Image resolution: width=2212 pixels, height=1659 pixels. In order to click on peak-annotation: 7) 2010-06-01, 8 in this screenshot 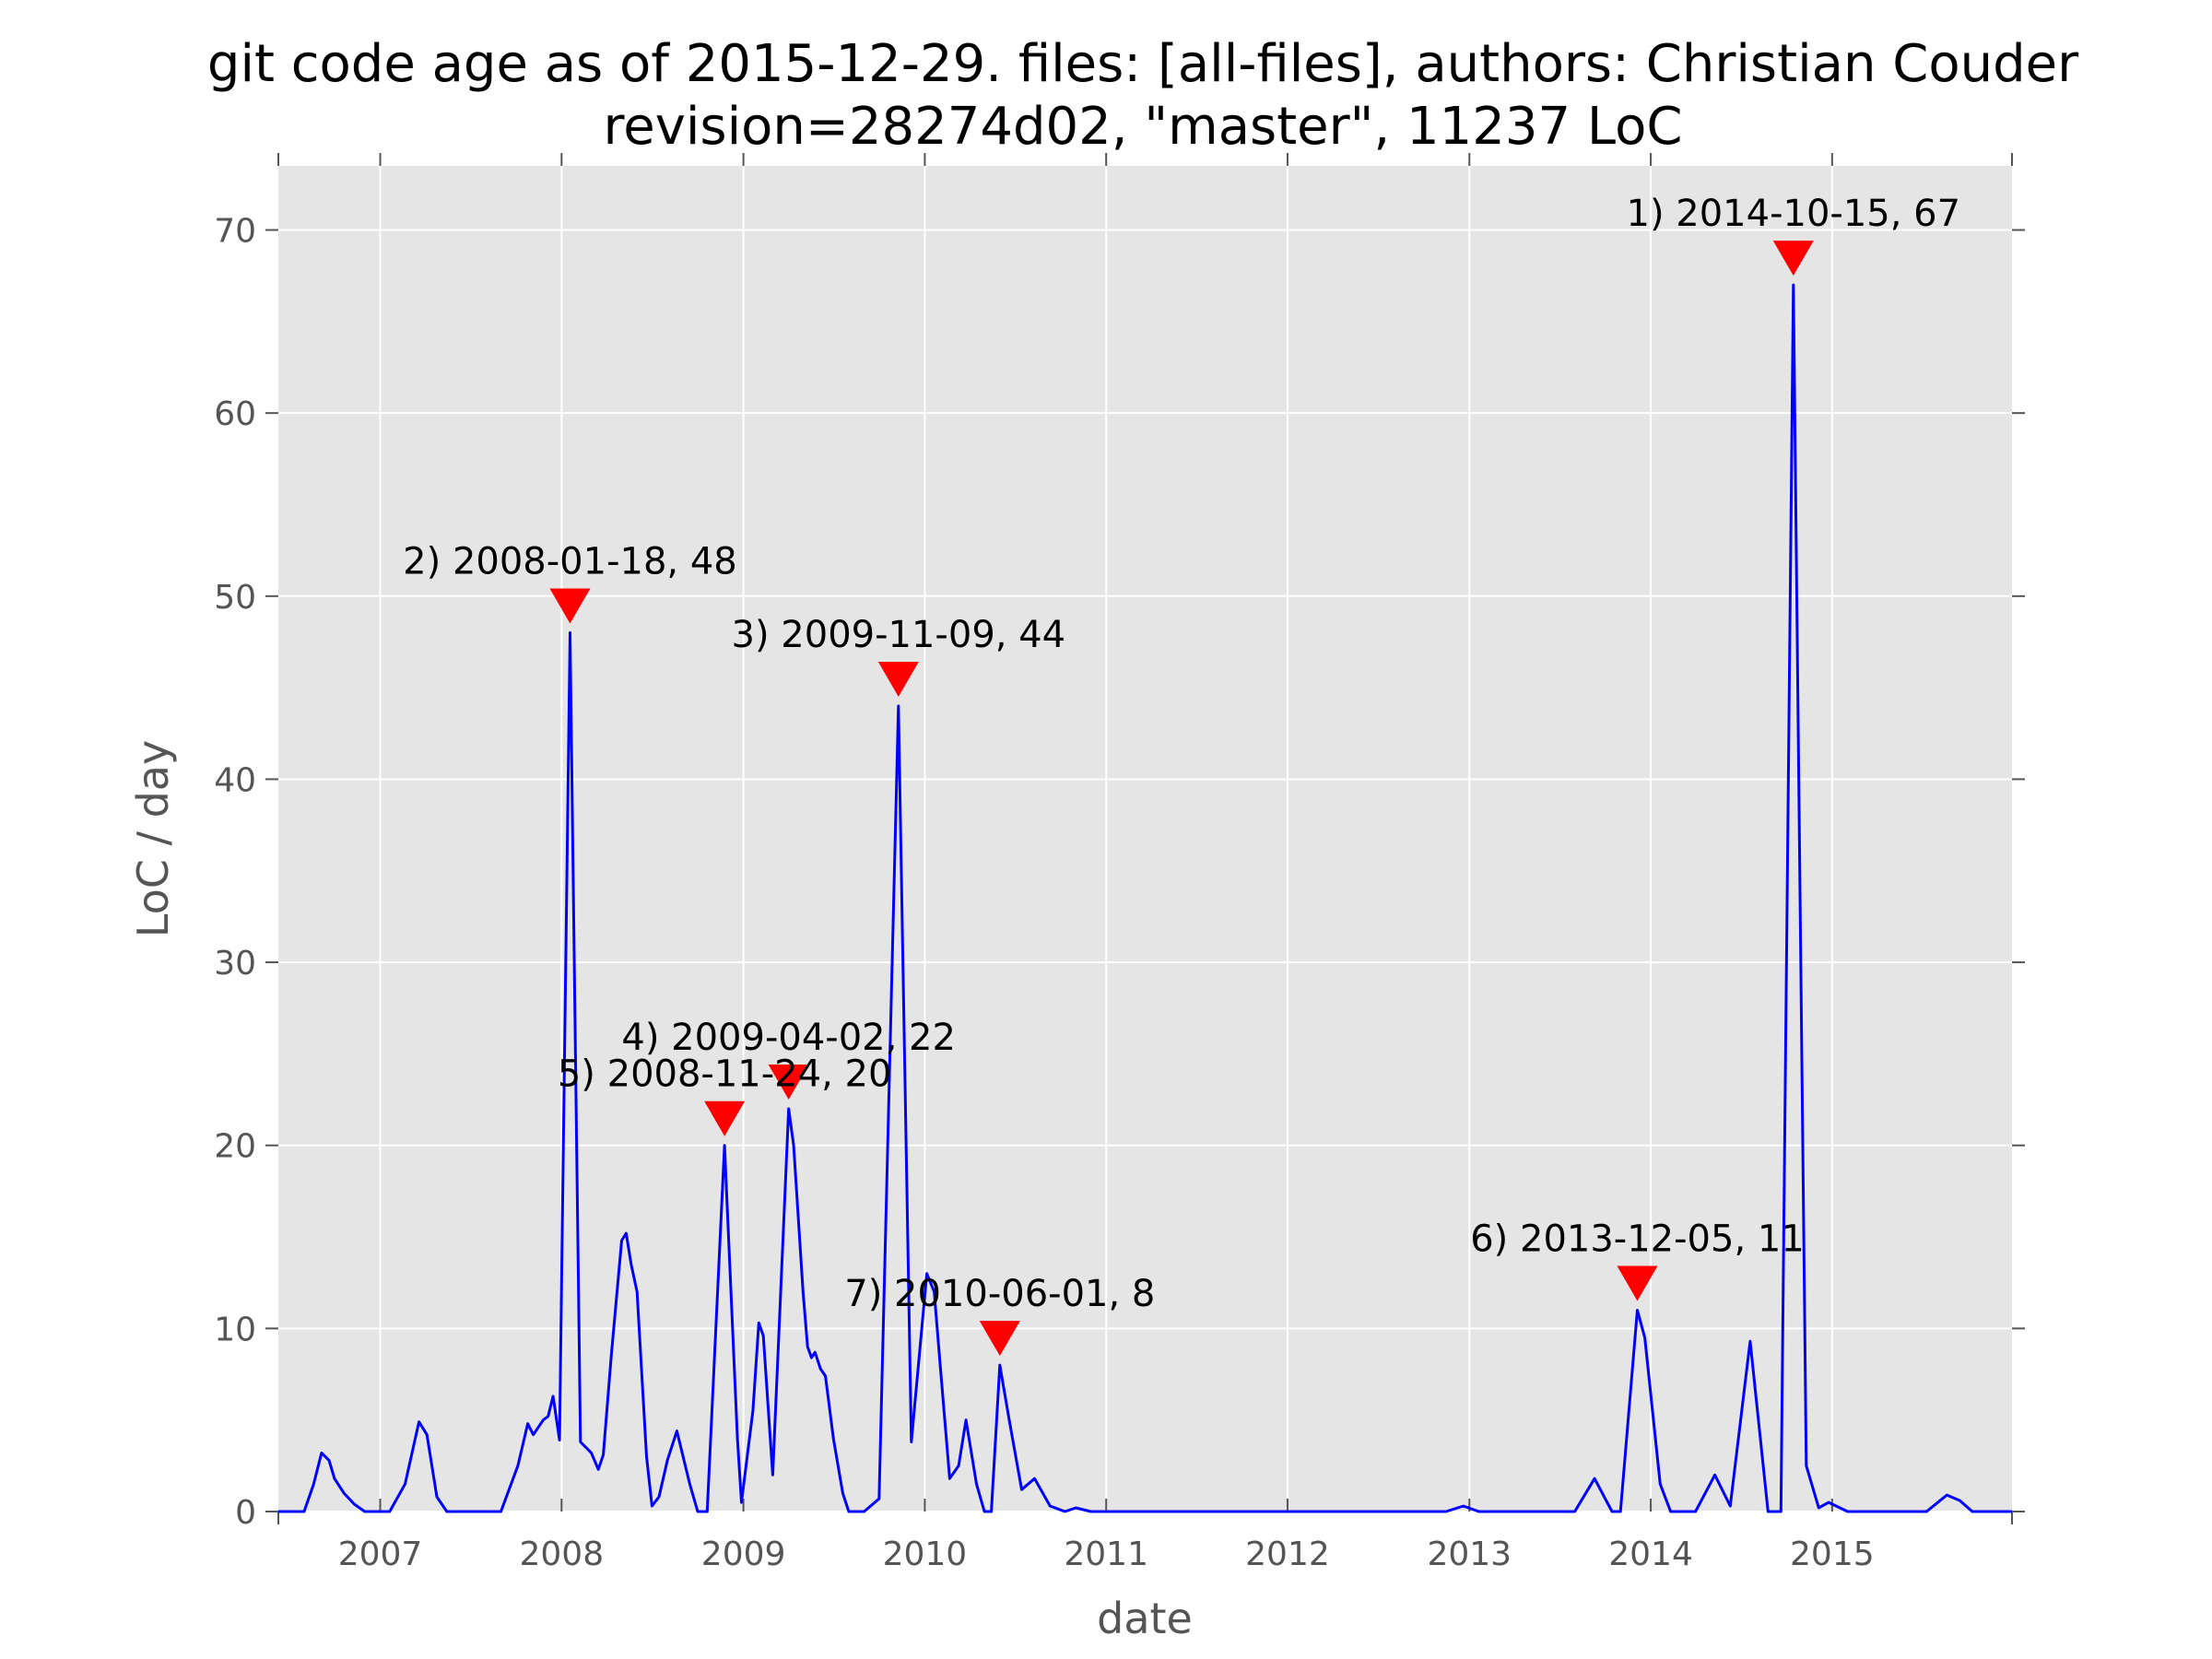, I will do `click(999, 1294)`.